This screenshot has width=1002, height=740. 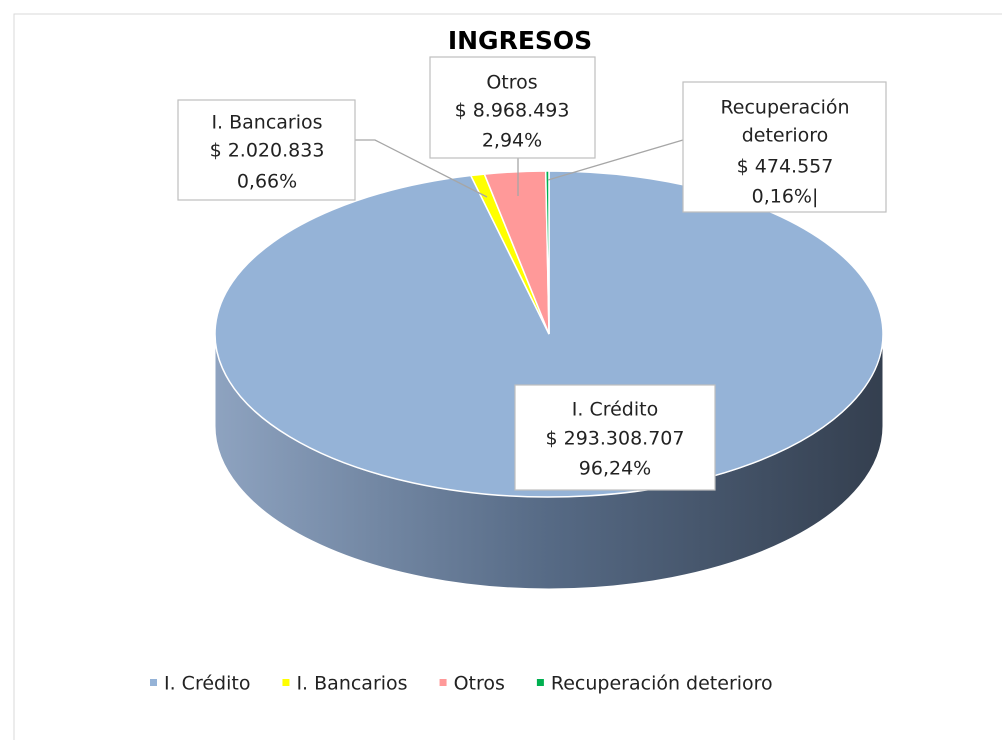 I want to click on pie-slice, so click(x=547, y=252).